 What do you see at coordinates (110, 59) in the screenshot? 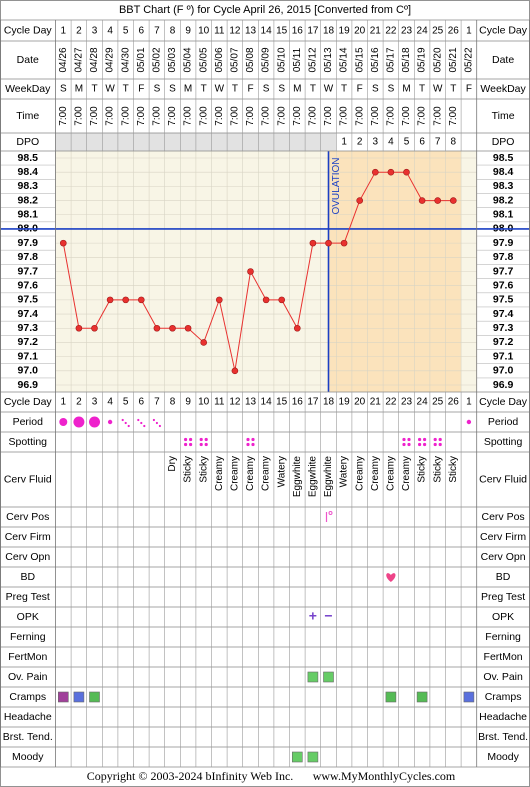
I see `date: 04/29` at bounding box center [110, 59].